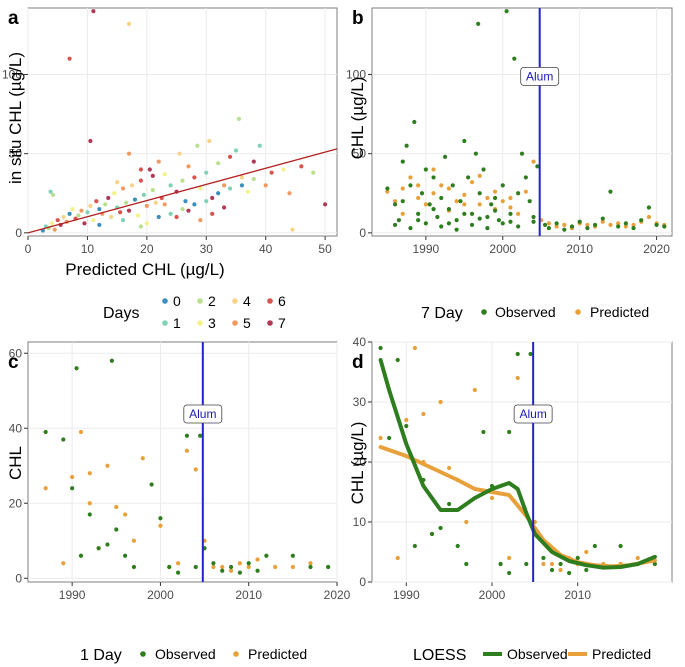 The image size is (685, 667). Describe the element at coordinates (88, 249) in the screenshot. I see `panel-a-xtick-label-1: 10` at that location.